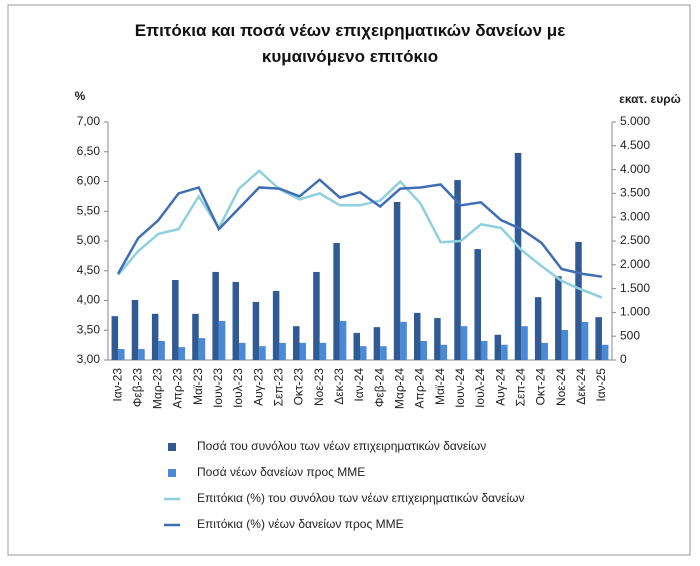  I want to click on y2-tick-label: 4.000, so click(635, 169).